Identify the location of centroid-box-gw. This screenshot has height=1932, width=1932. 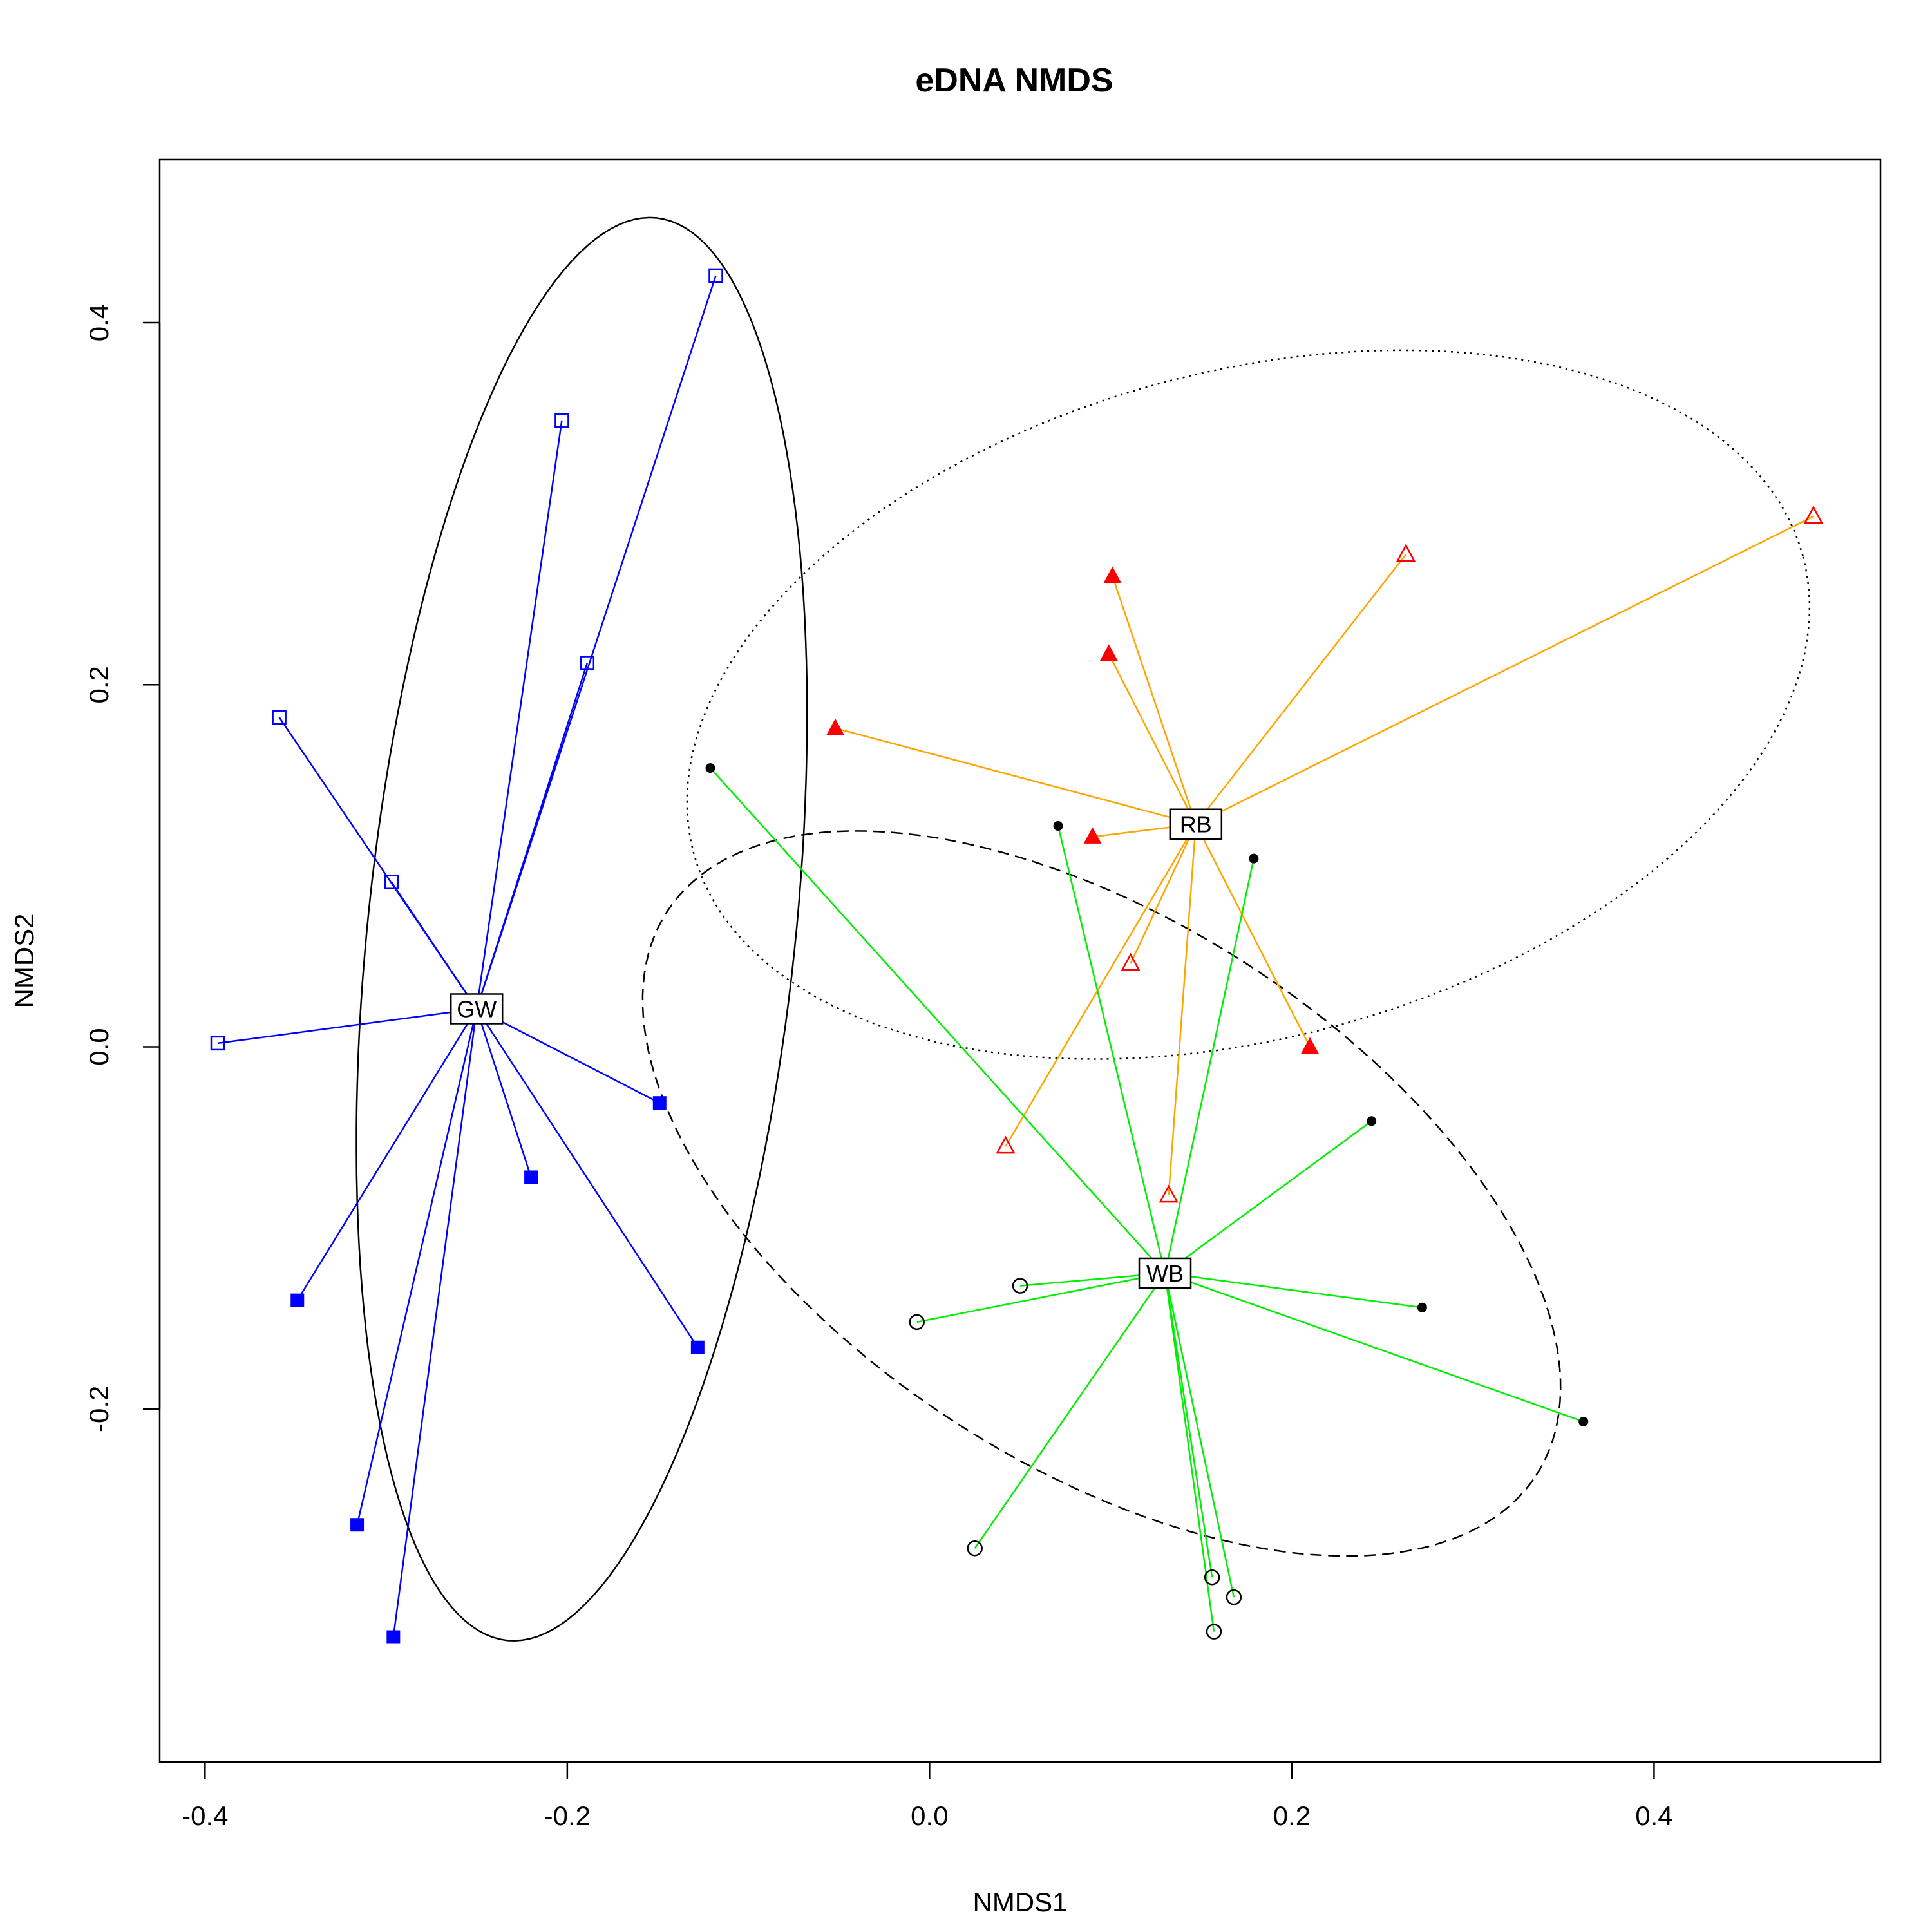
(477, 1009).